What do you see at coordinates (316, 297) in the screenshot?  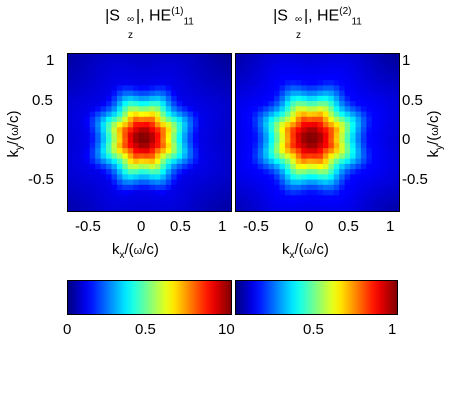 I see `right-colorbar` at bounding box center [316, 297].